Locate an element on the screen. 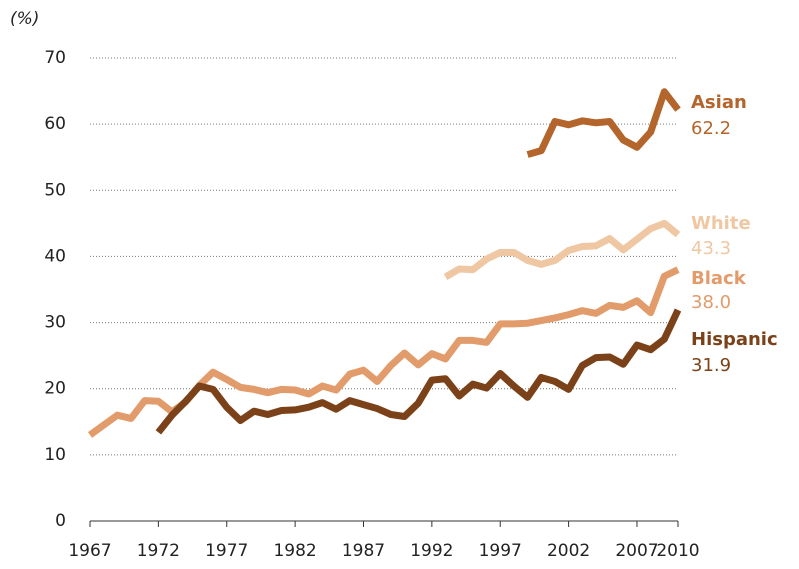  y-tick-label: 40 is located at coordinates (55, 256).